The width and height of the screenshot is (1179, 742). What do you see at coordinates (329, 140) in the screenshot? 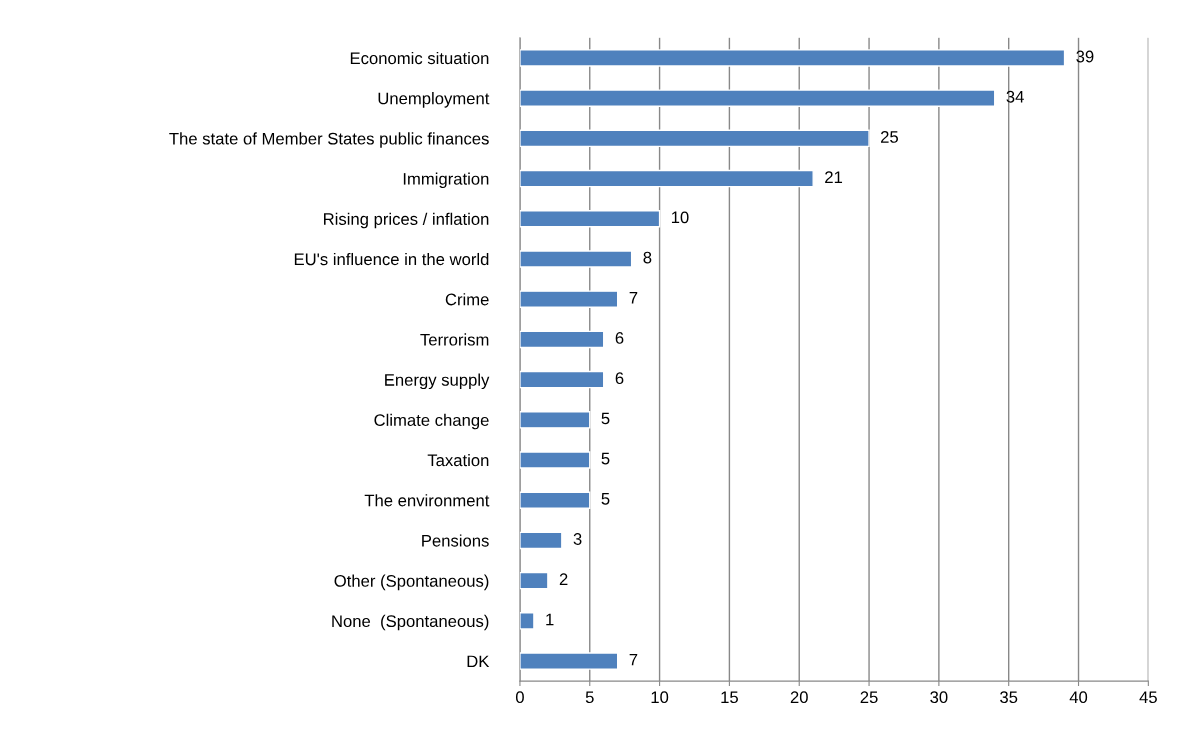
I see `y-tick-label: The state of Member States public finances` at bounding box center [329, 140].